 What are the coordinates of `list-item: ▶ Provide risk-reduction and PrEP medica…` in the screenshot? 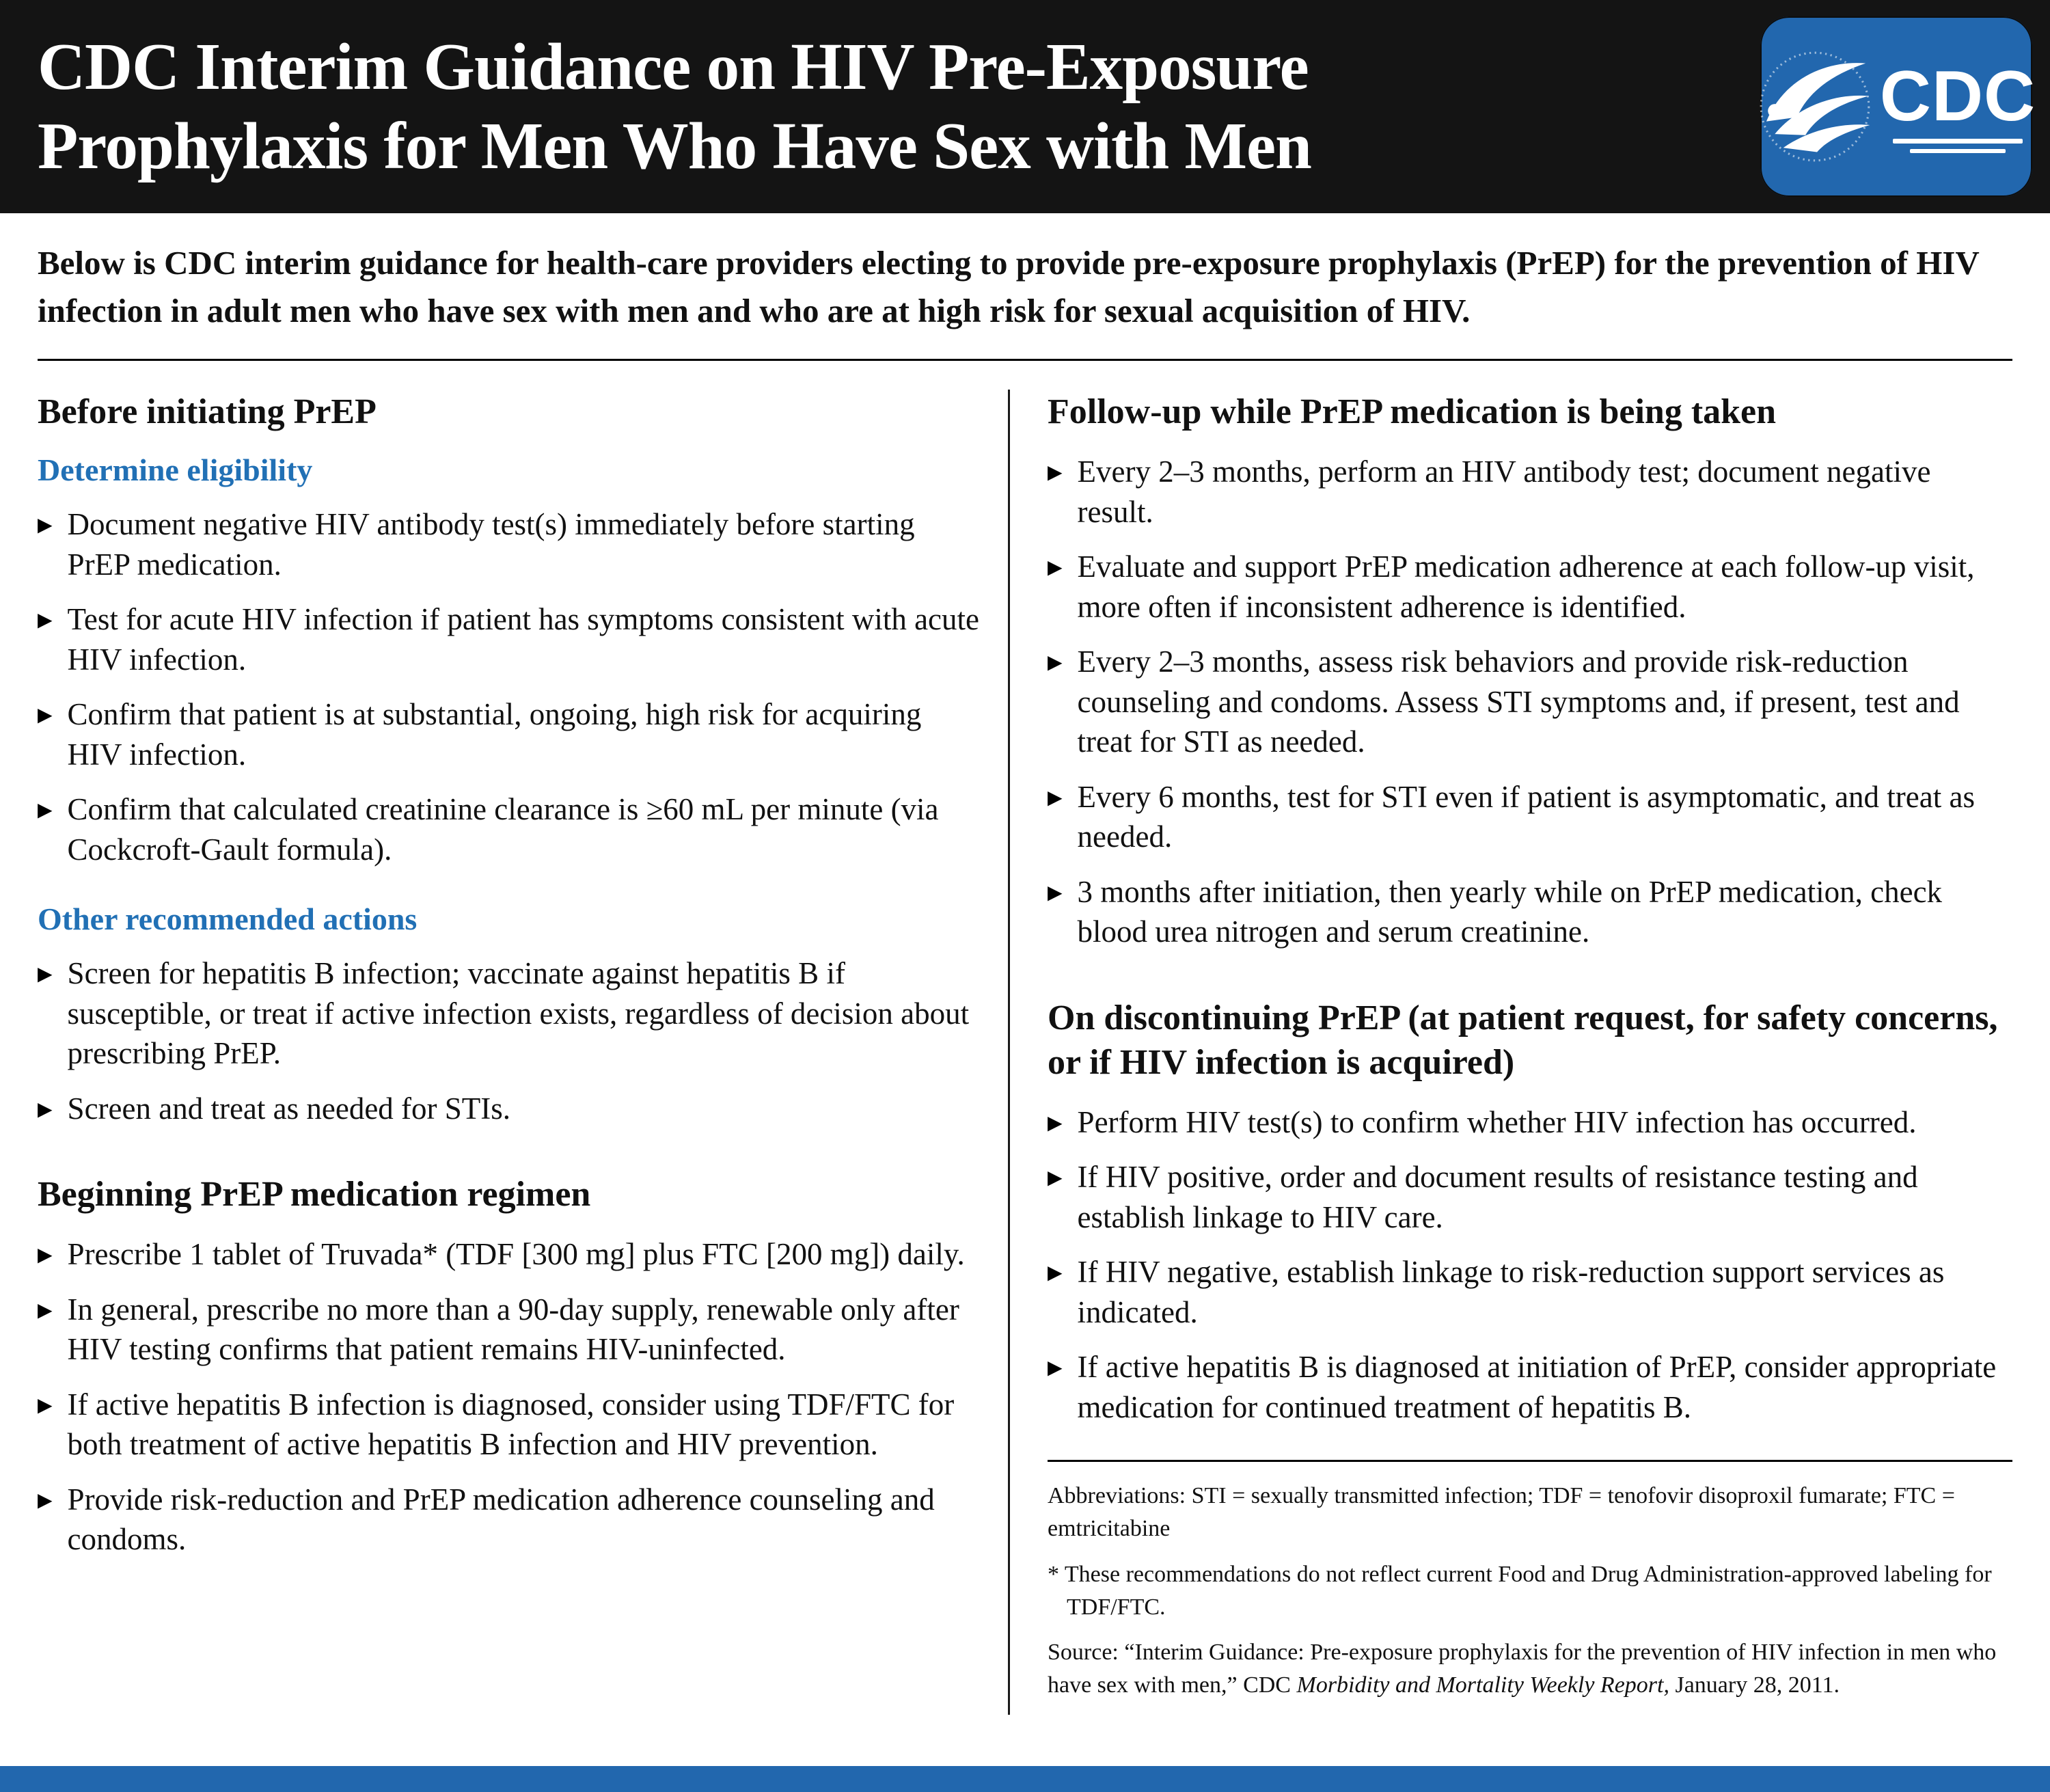 It's located at (508, 1520).